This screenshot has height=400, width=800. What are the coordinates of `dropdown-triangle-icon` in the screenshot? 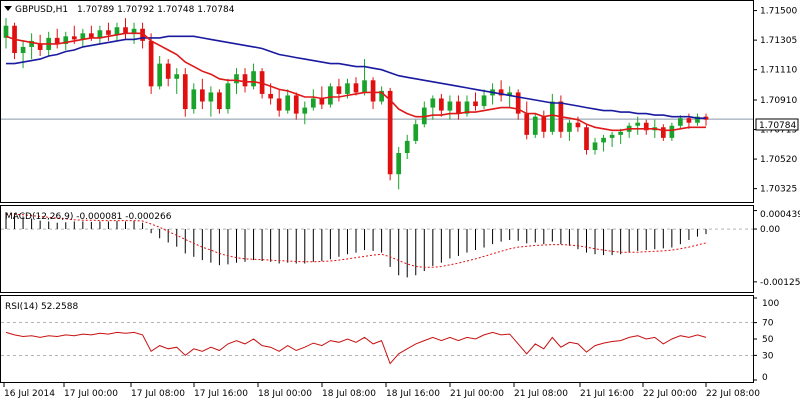 It's located at (8, 8).